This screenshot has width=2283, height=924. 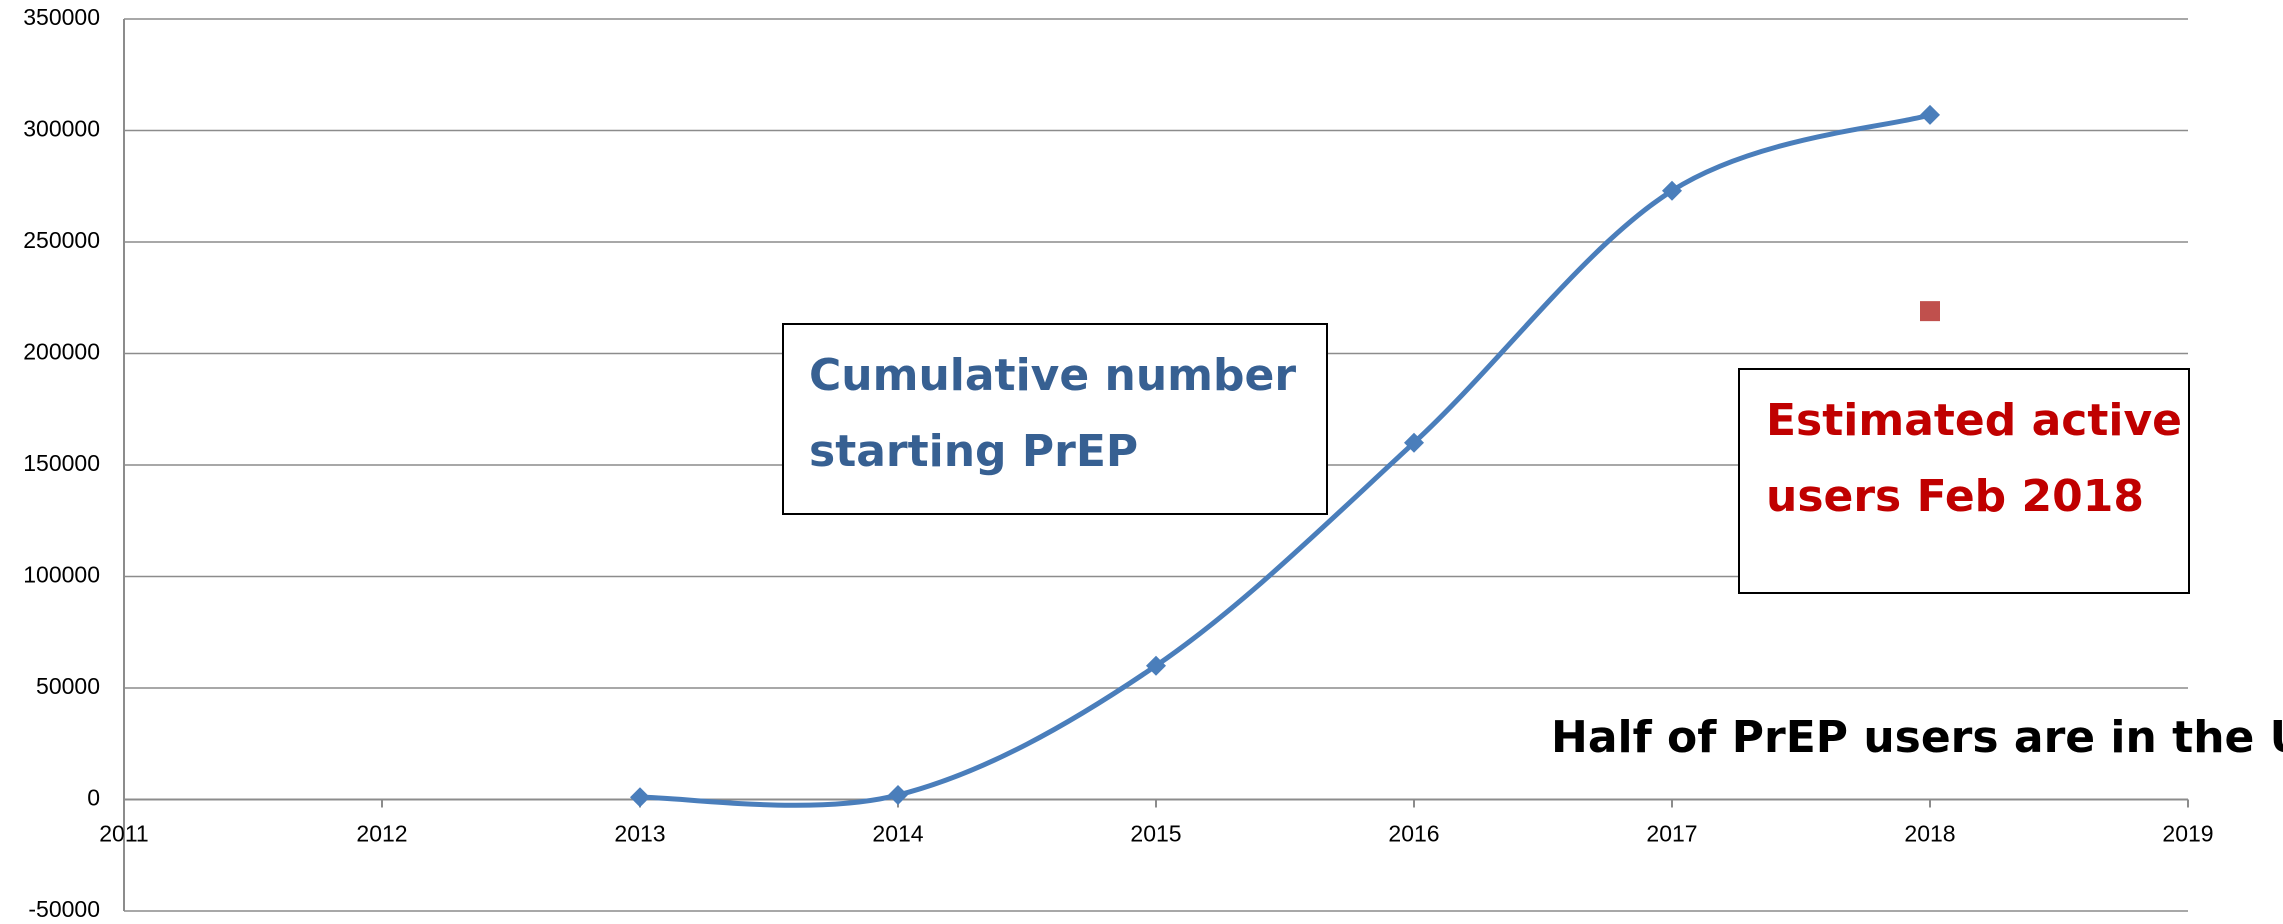 What do you see at coordinates (61, 129) in the screenshot?
I see `y-tick-label: 300000` at bounding box center [61, 129].